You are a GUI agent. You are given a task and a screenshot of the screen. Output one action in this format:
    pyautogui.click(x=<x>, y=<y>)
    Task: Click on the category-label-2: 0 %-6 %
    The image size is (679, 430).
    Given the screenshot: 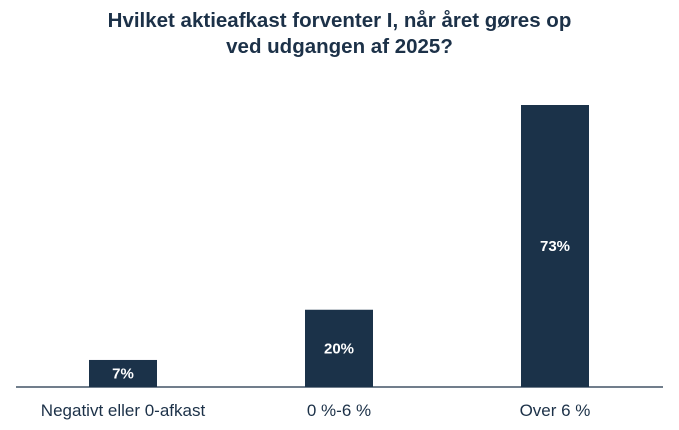 What is the action you would take?
    pyautogui.click(x=339, y=410)
    